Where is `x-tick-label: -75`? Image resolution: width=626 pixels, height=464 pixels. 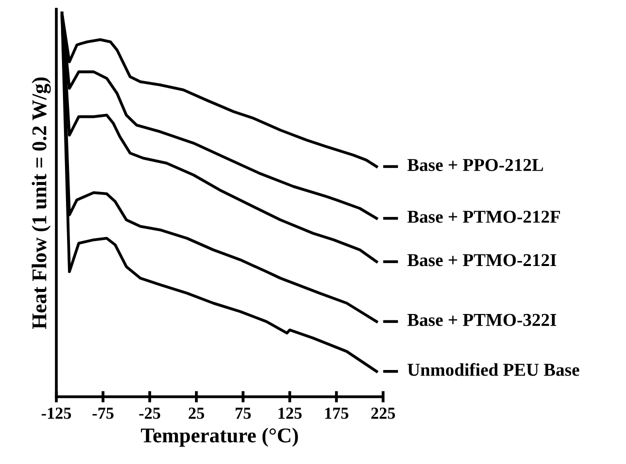 x-tick-label: -75 is located at coordinates (103, 413).